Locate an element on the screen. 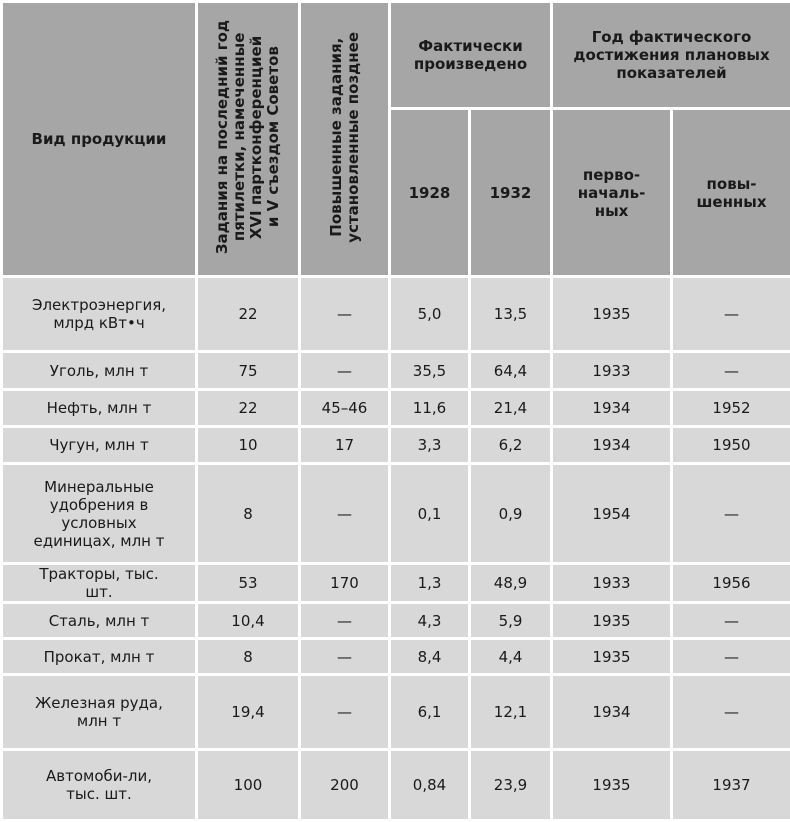 This screenshot has height=822, width=790. cell-plan: 100 is located at coordinates (248, 785).